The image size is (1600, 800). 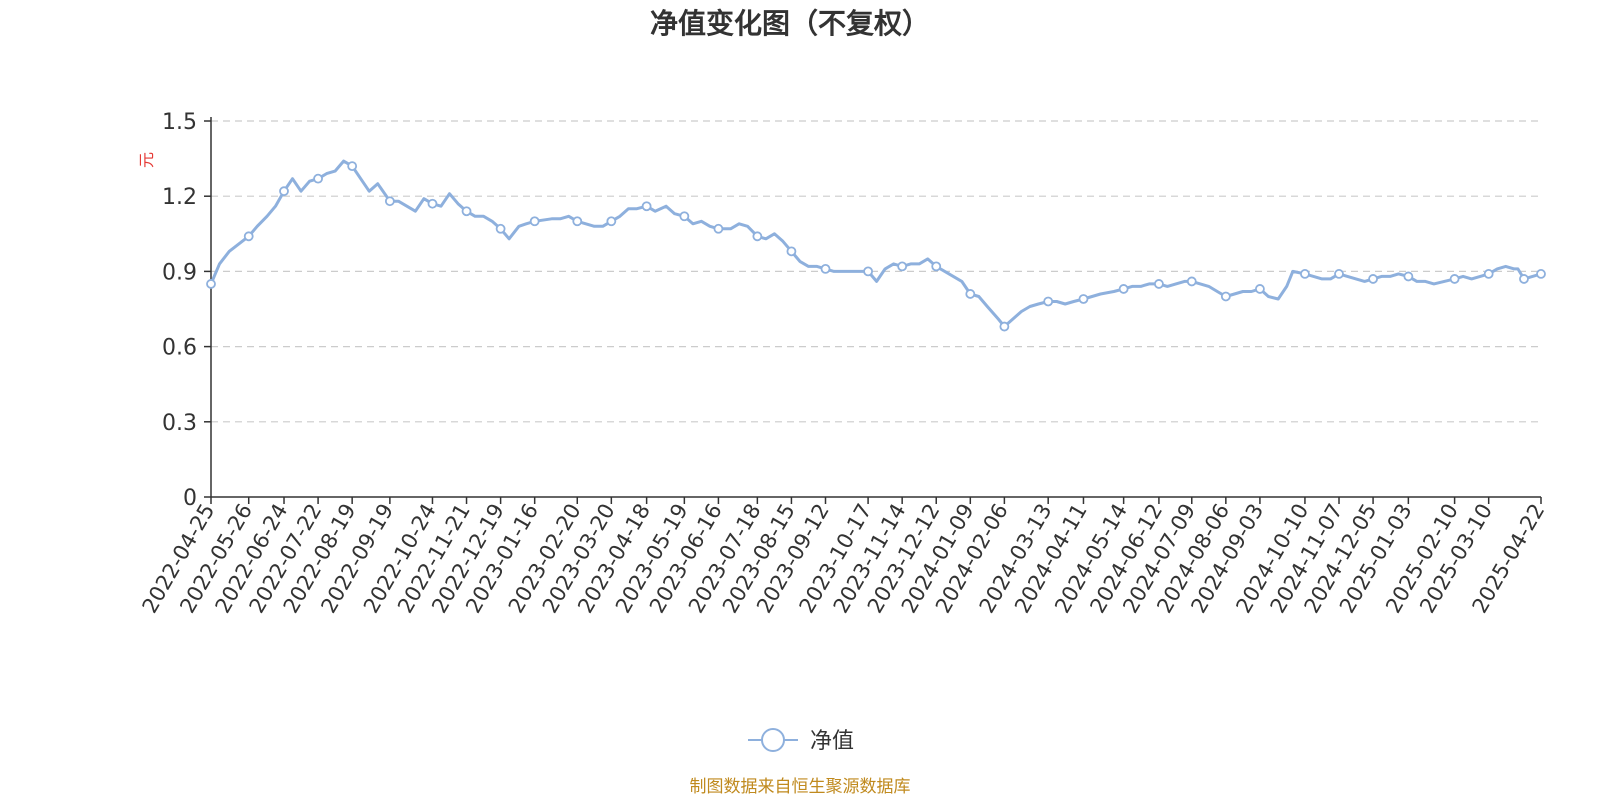 I want to click on legend: 净值, so click(x=801, y=741).